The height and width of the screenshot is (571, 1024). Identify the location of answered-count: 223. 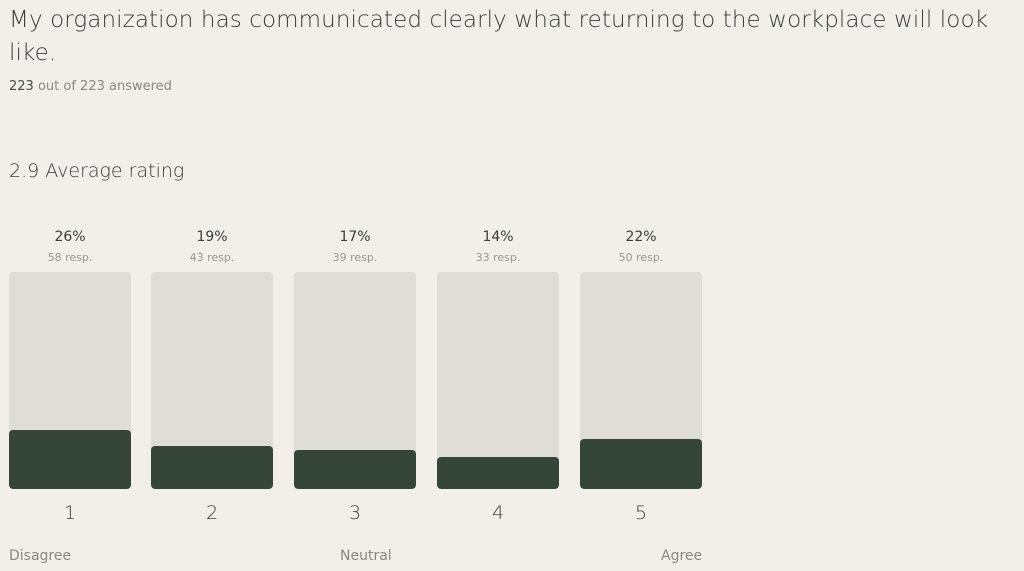
(21, 86).